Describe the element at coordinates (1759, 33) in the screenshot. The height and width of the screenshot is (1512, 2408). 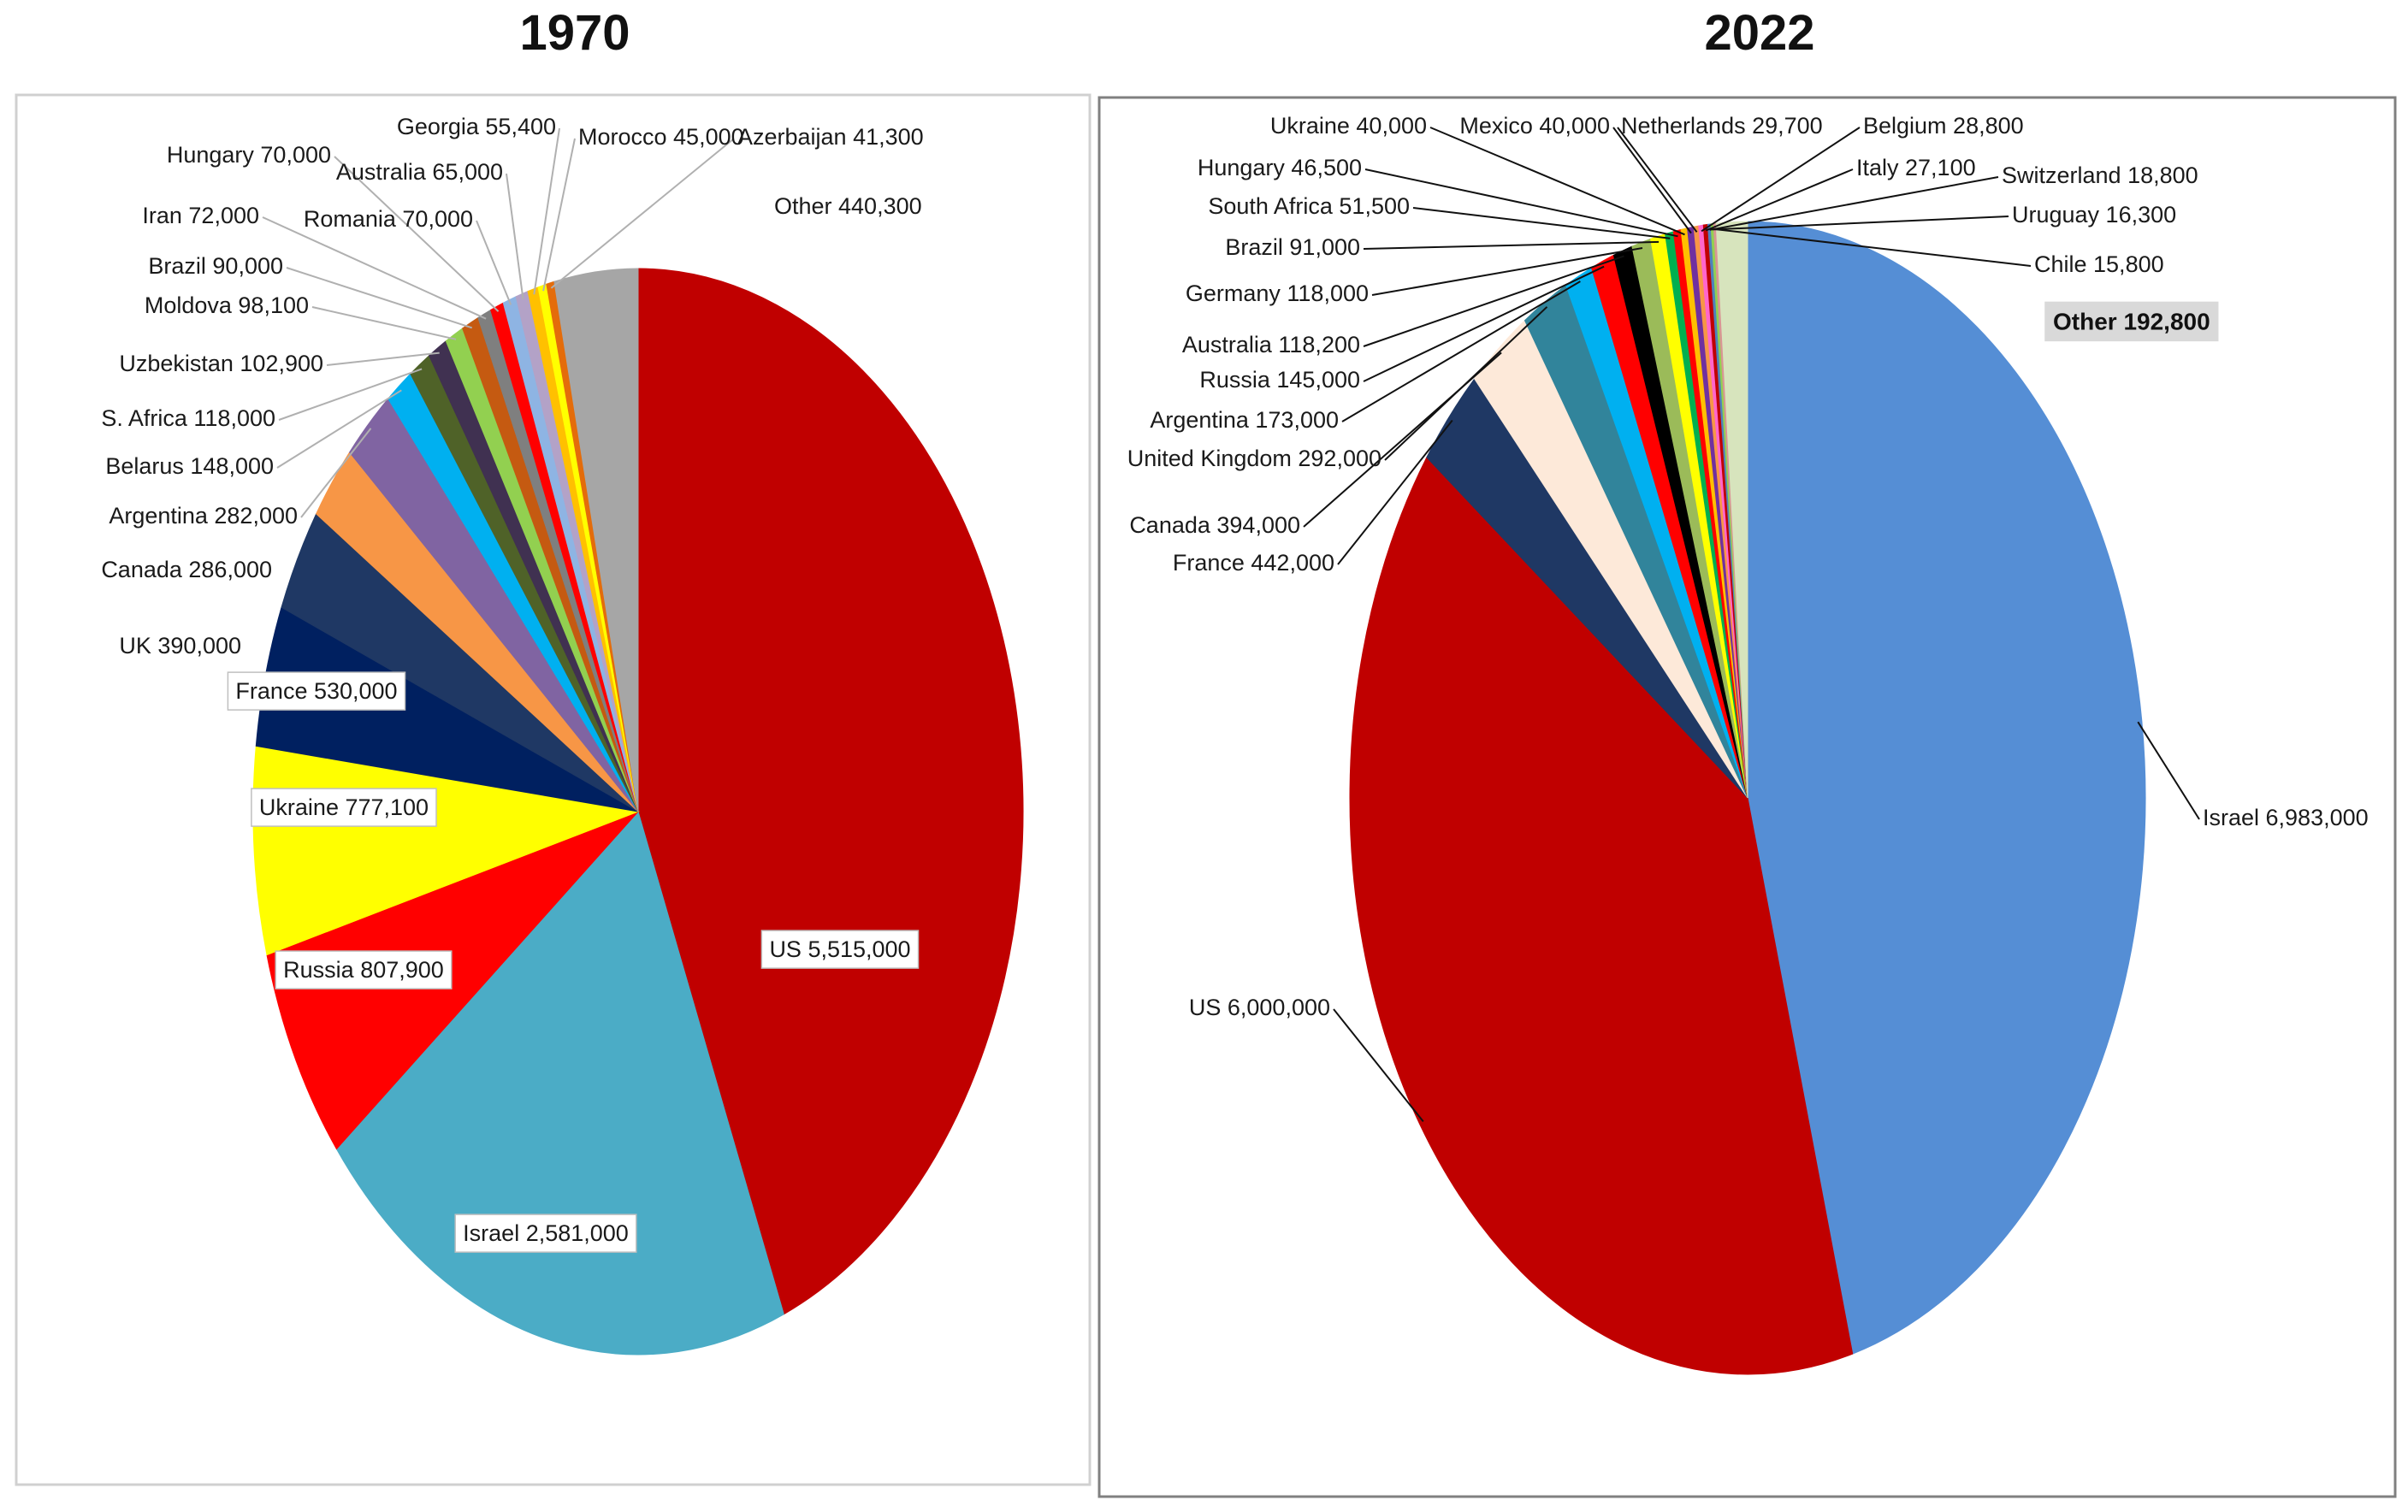
I see `chart-2022-title: 2022` at that location.